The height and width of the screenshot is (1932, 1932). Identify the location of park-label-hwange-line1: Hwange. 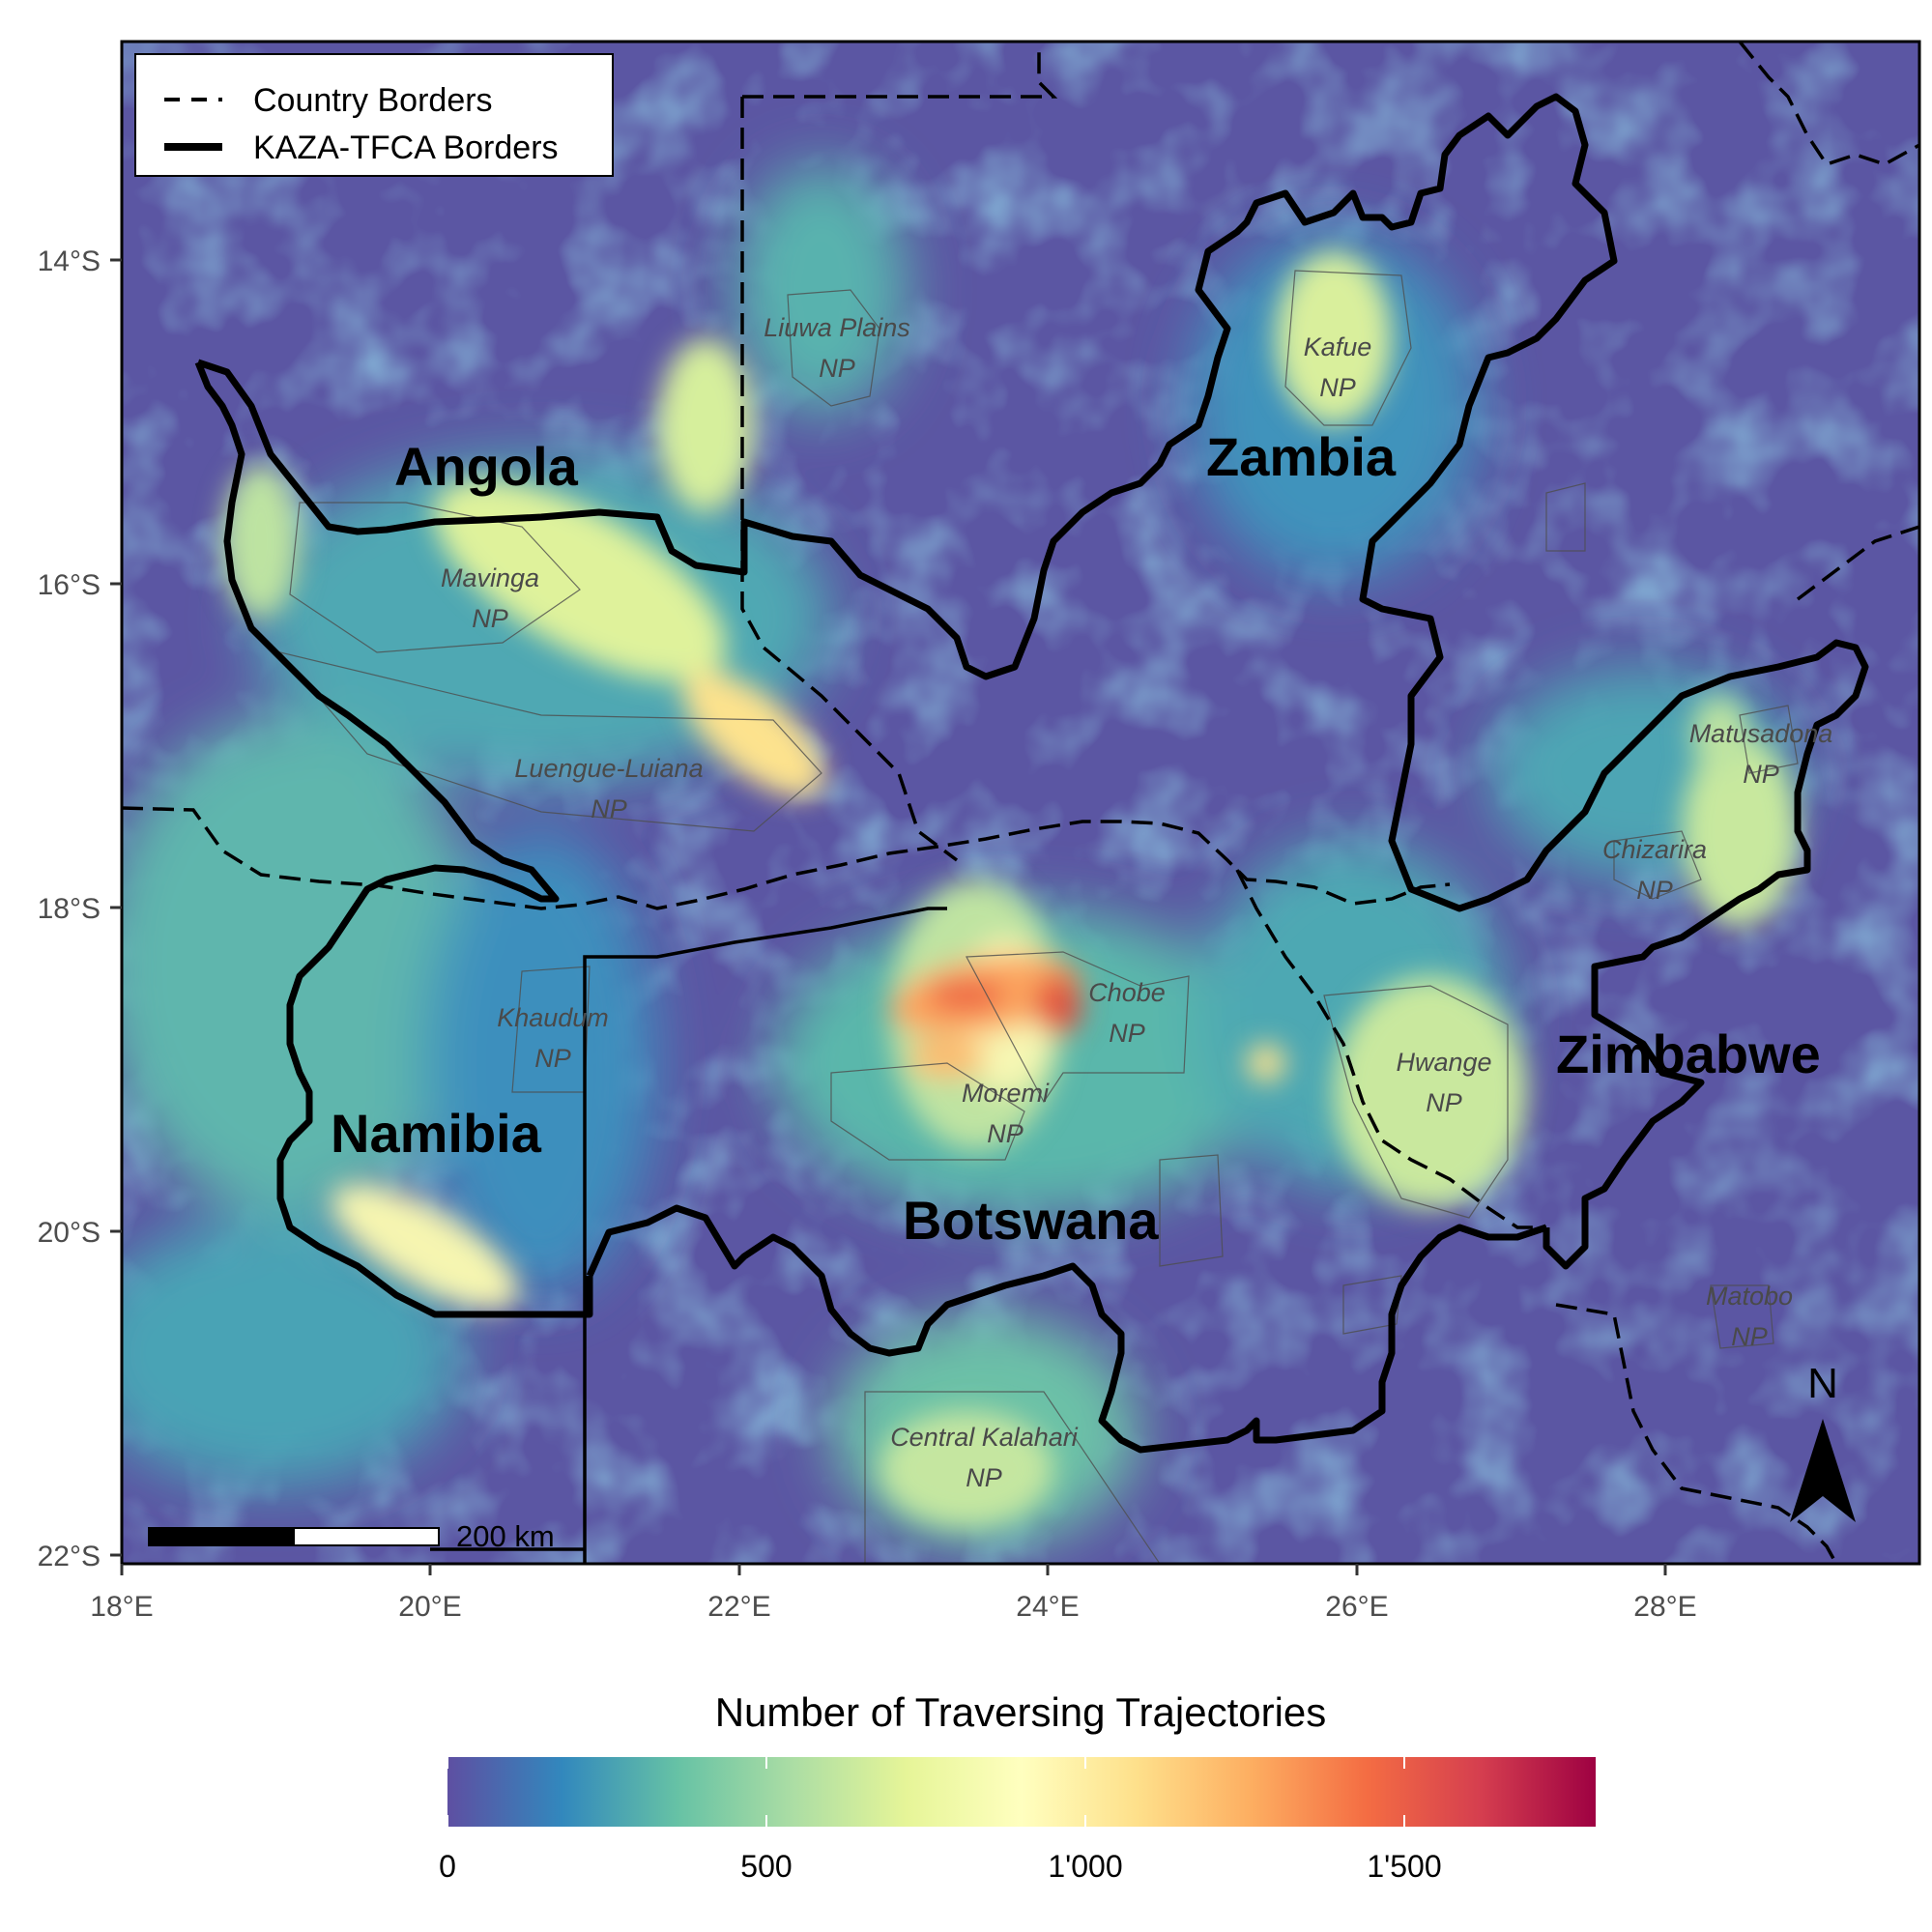
(1443, 1062).